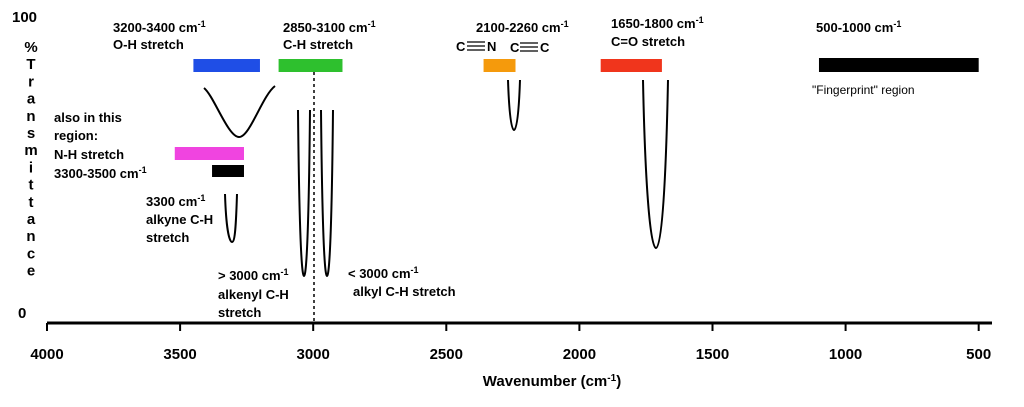 This screenshot has height=407, width=1024. Describe the element at coordinates (863, 90) in the screenshot. I see `fingerprint-region-label: "Fingerprint" region` at that location.